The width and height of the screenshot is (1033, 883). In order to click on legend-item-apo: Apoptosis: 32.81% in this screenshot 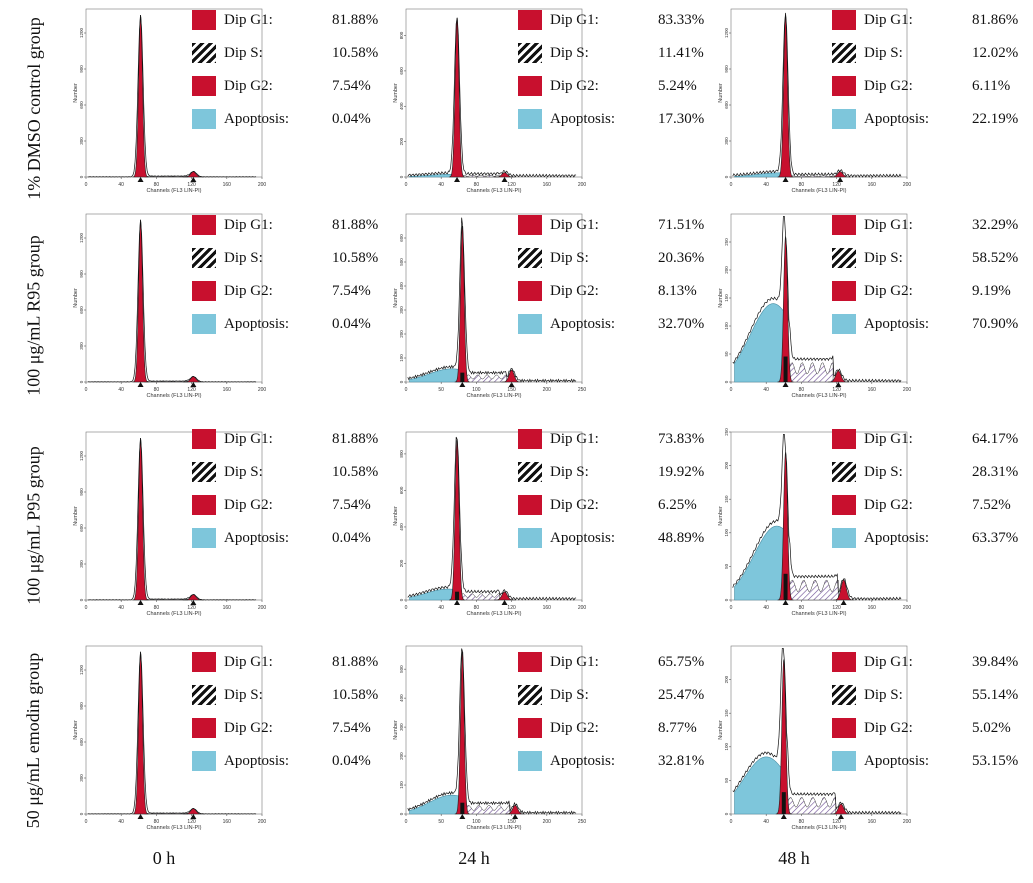, I will do `click(628, 761)`.